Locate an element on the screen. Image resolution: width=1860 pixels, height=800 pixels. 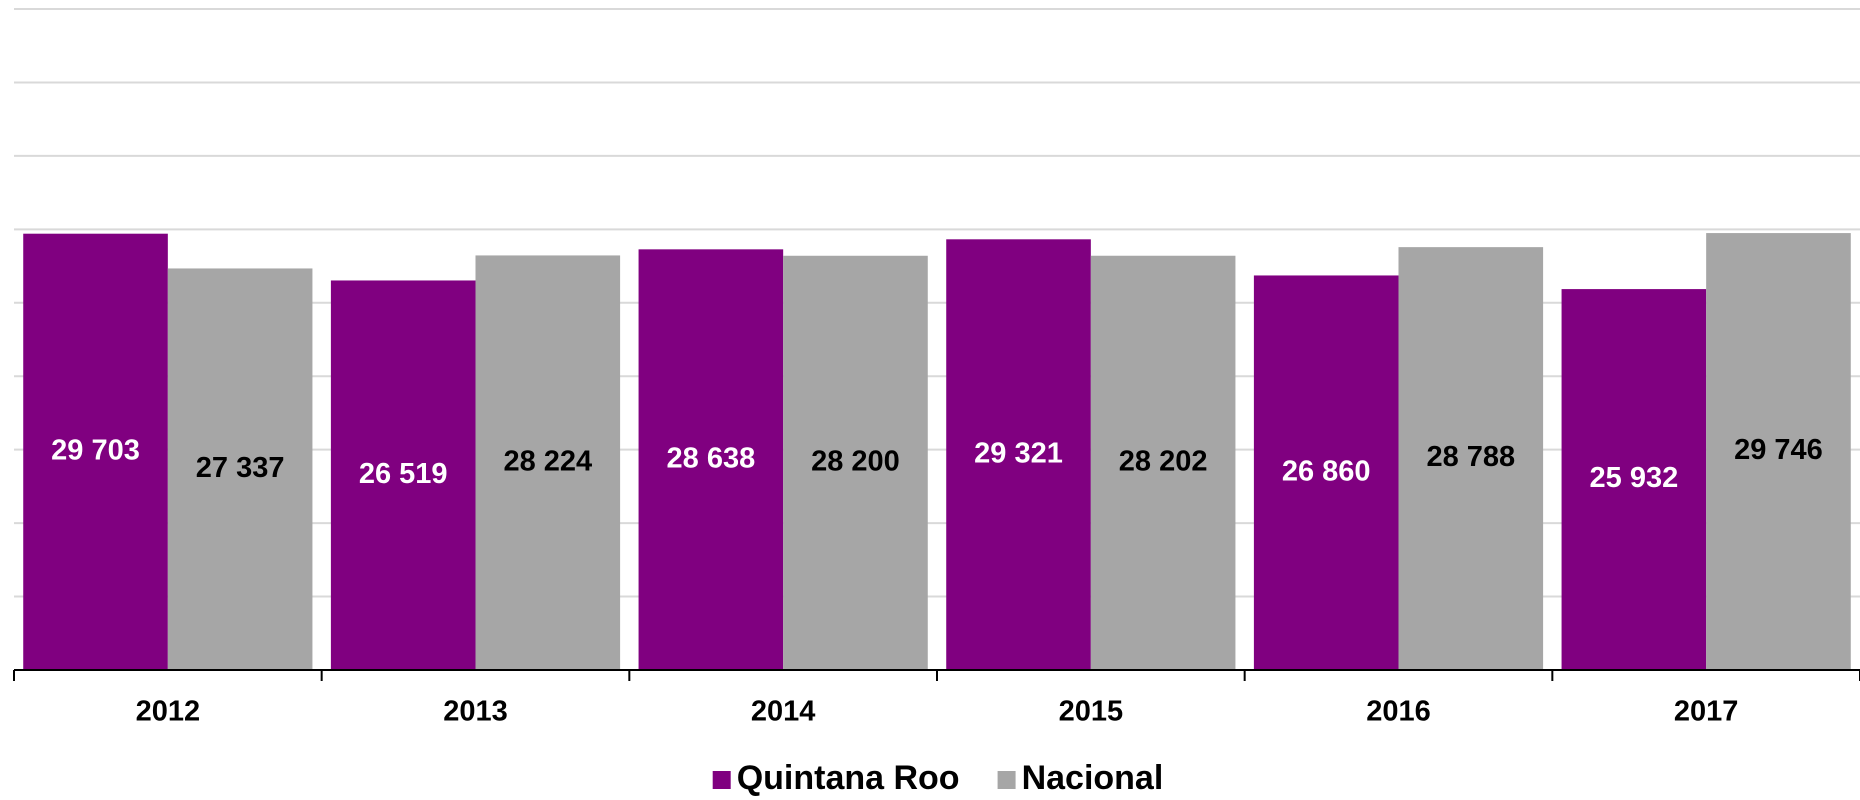
legend-label: Nacional is located at coordinates (1093, 778).